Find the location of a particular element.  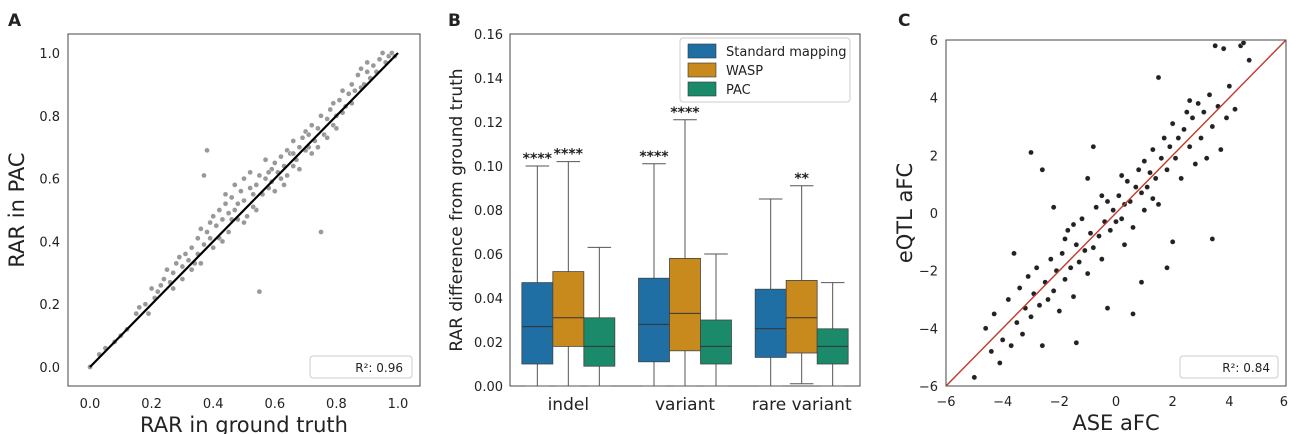

panel-a-xtick-label: 0.0 is located at coordinates (90, 404).